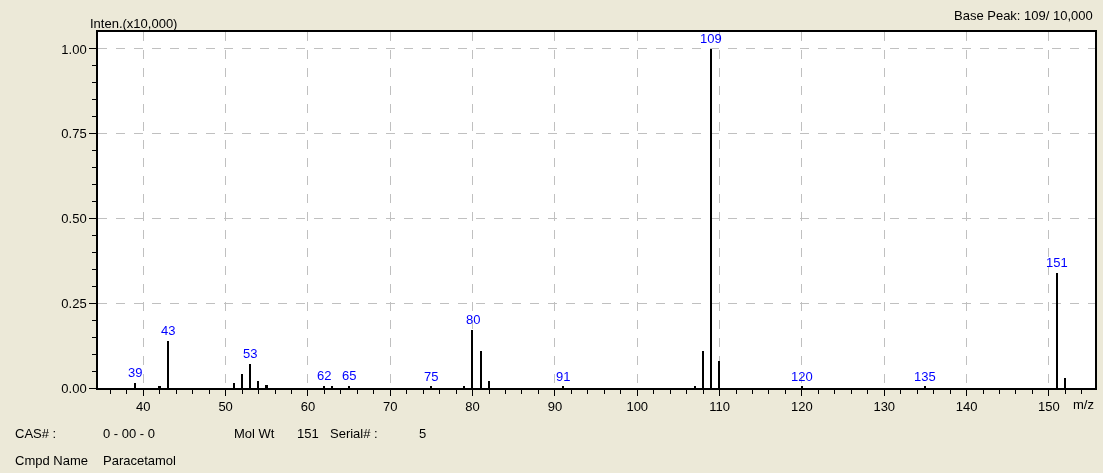 This screenshot has height=473, width=1103. What do you see at coordinates (423, 433) in the screenshot?
I see `text: 5` at bounding box center [423, 433].